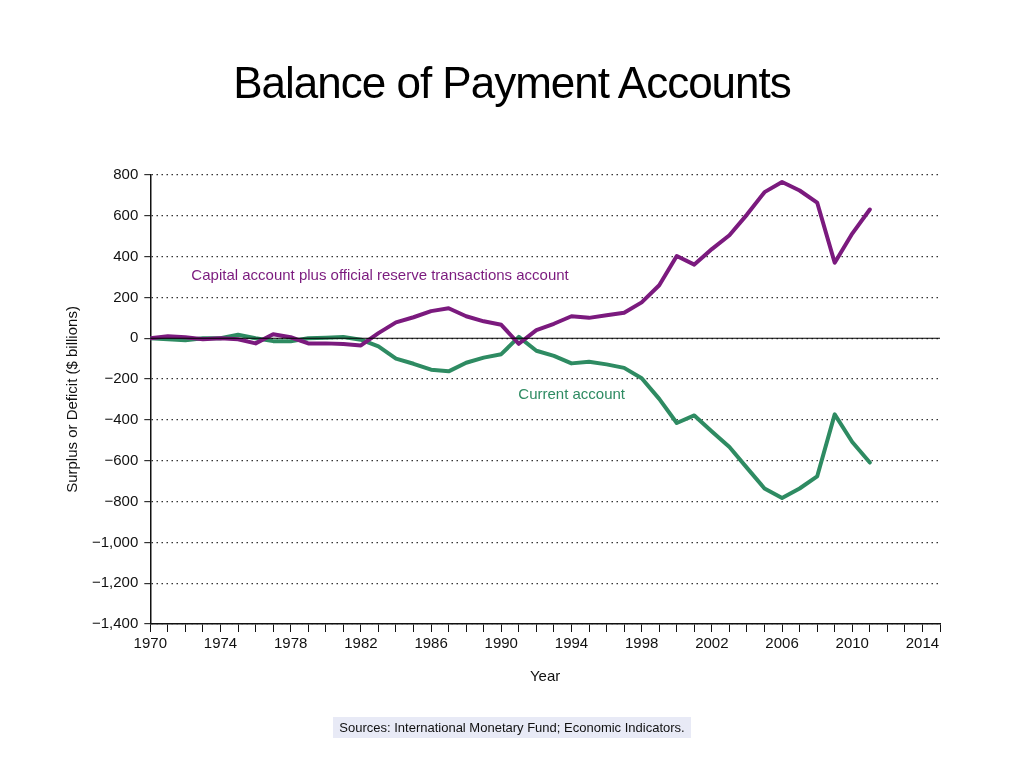 The height and width of the screenshot is (768, 1024). I want to click on x-tick-label: 2014, so click(922, 643).